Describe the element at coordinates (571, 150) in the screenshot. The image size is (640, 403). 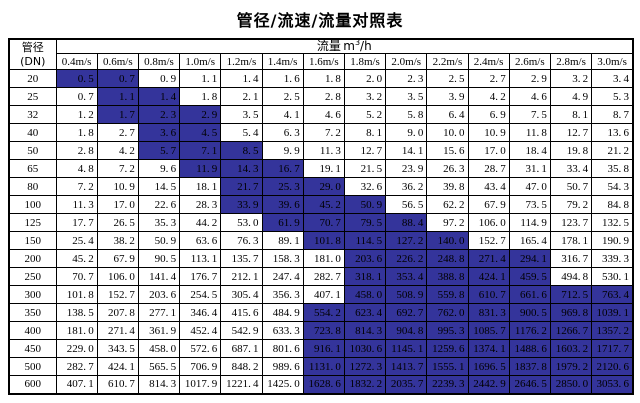
I see `flow-value-cell: 19. 8` at that location.